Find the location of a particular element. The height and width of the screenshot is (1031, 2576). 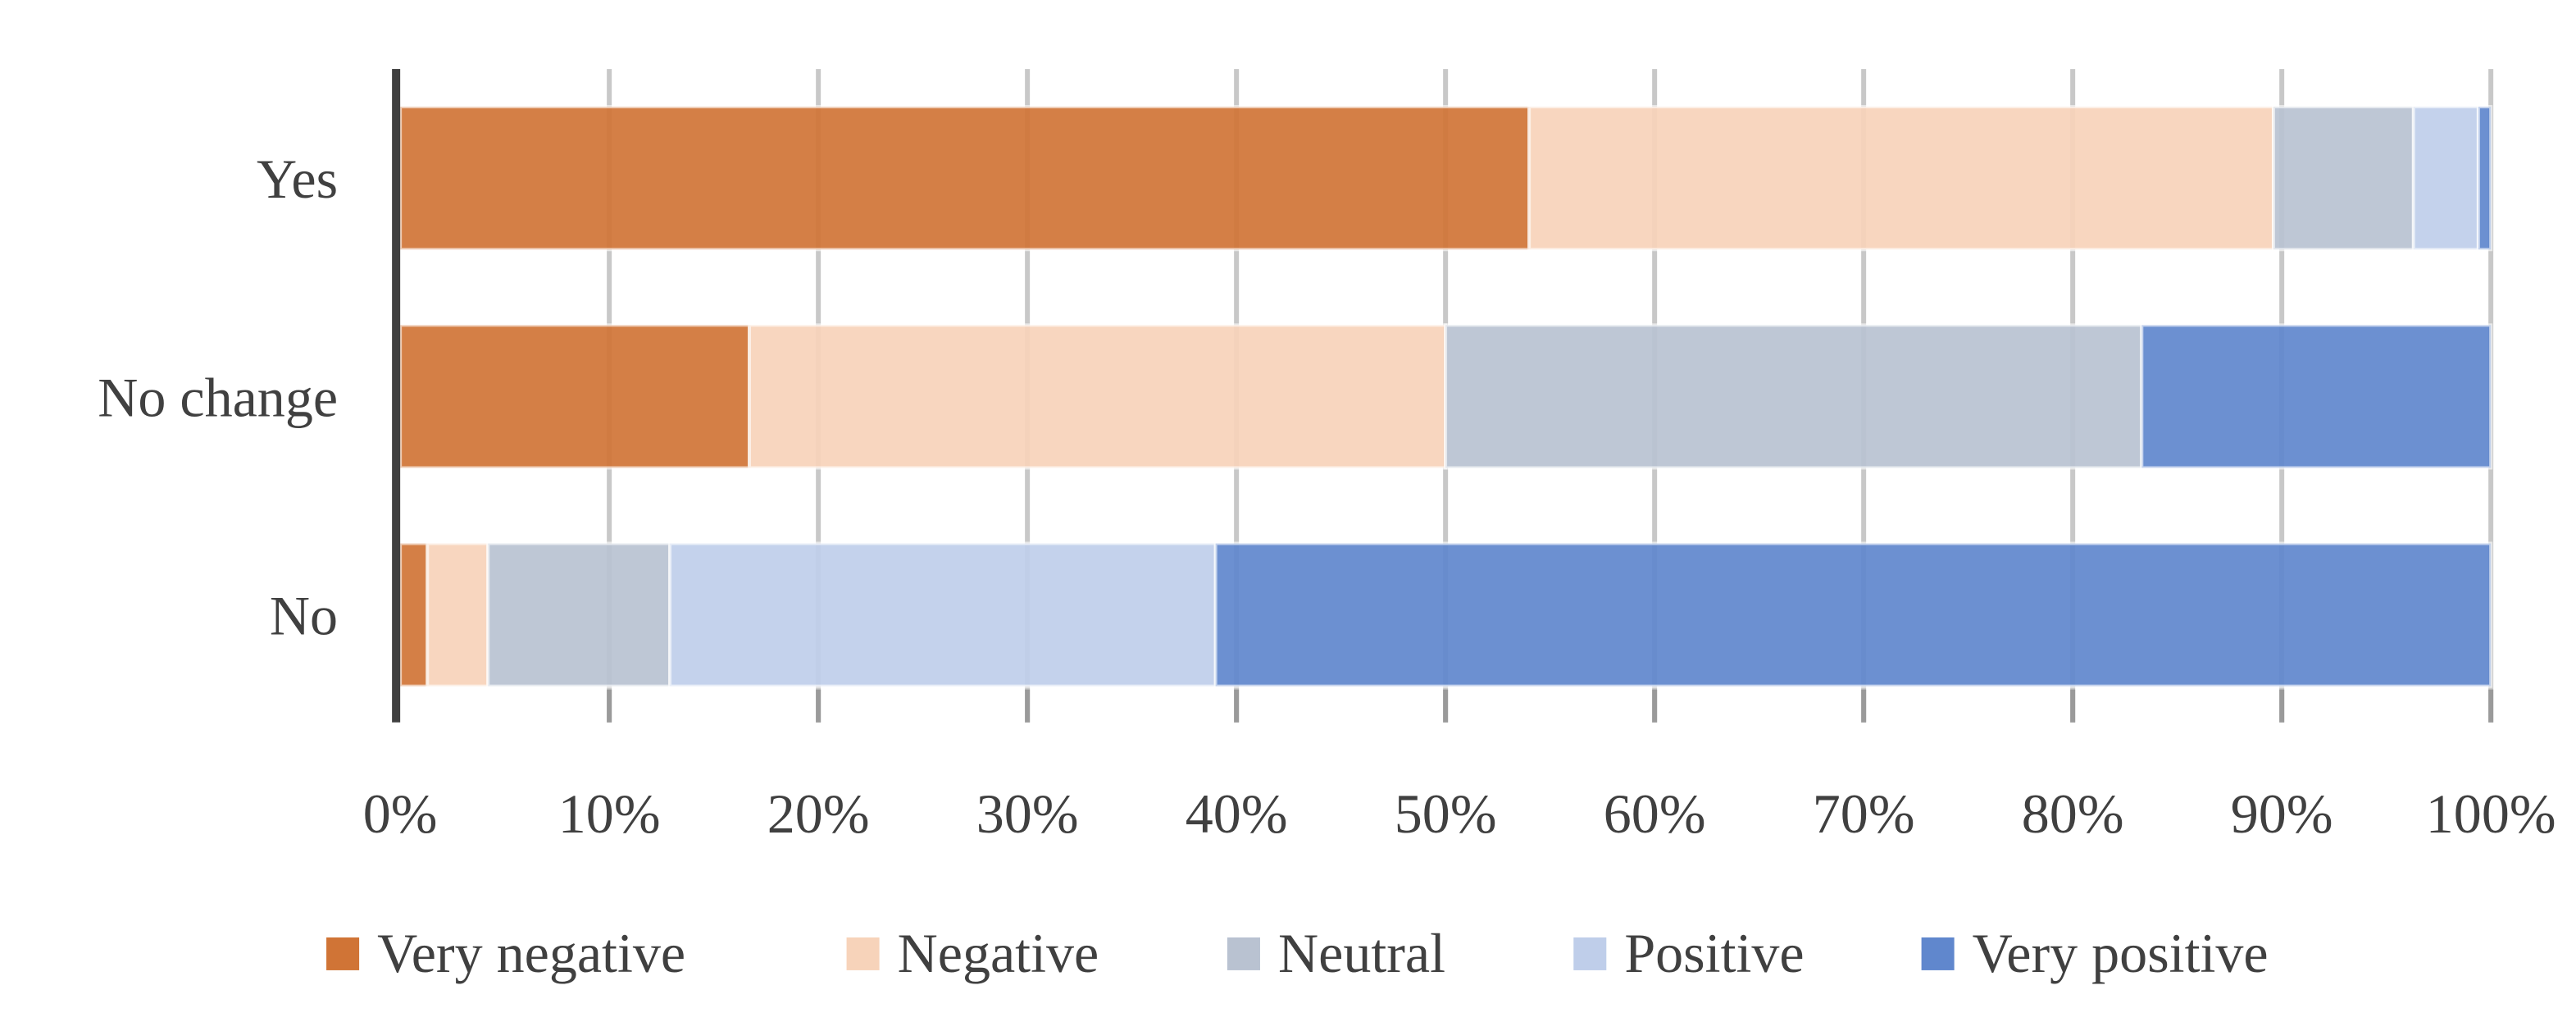

legend-label: Very positive is located at coordinates (2121, 953).